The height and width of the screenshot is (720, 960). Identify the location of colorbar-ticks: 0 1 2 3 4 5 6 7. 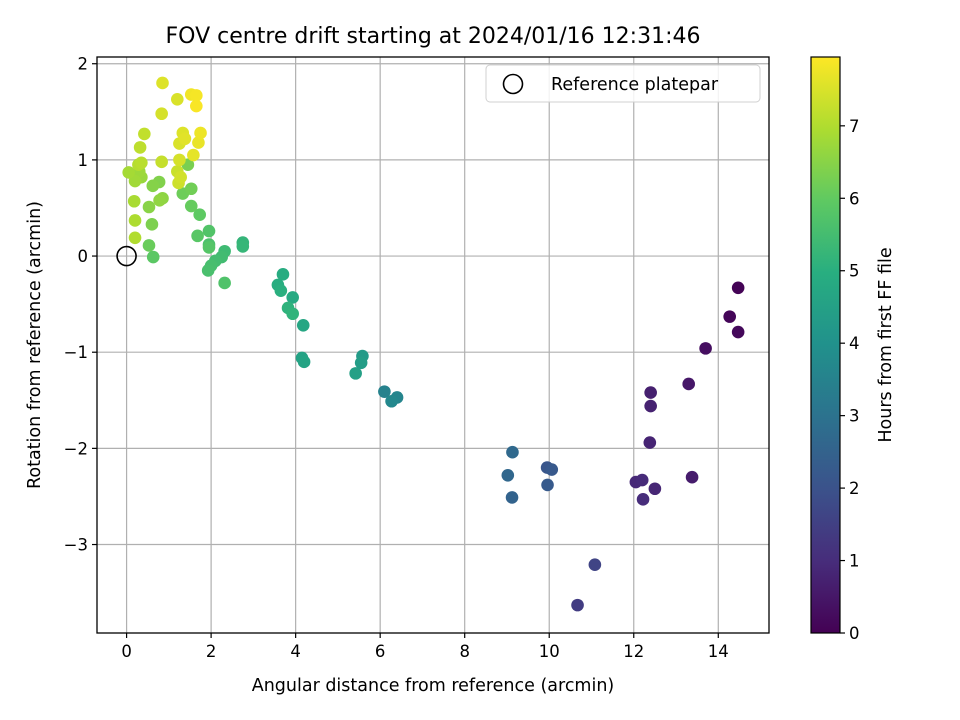
(850, 380).